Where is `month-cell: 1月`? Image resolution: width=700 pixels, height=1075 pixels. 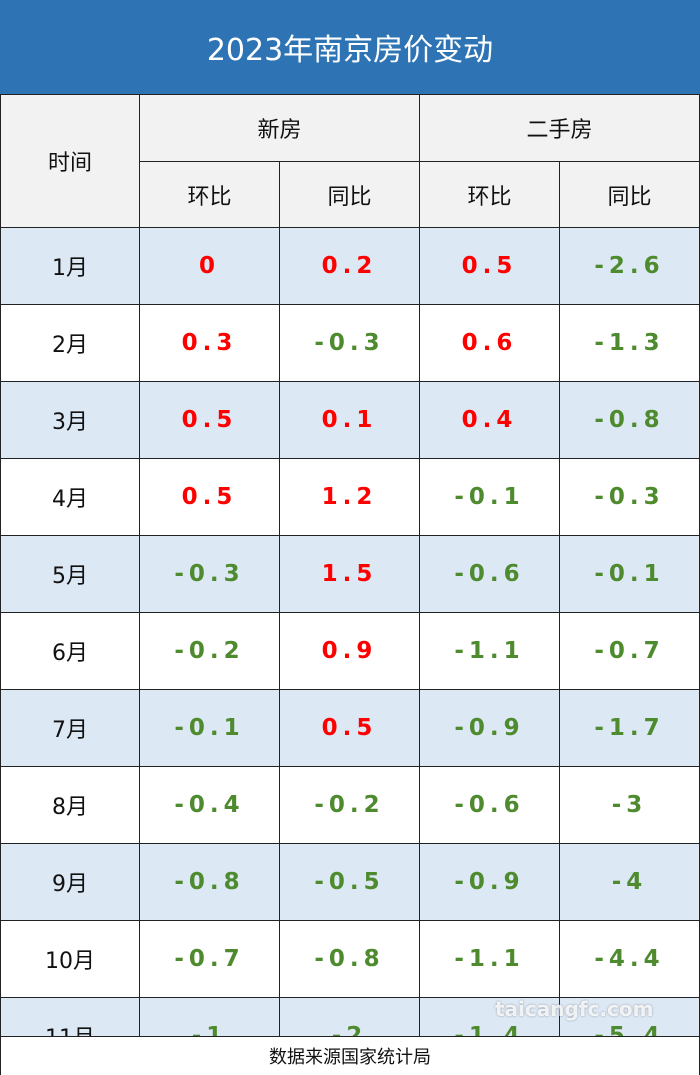
month-cell: 1月 is located at coordinates (70, 266).